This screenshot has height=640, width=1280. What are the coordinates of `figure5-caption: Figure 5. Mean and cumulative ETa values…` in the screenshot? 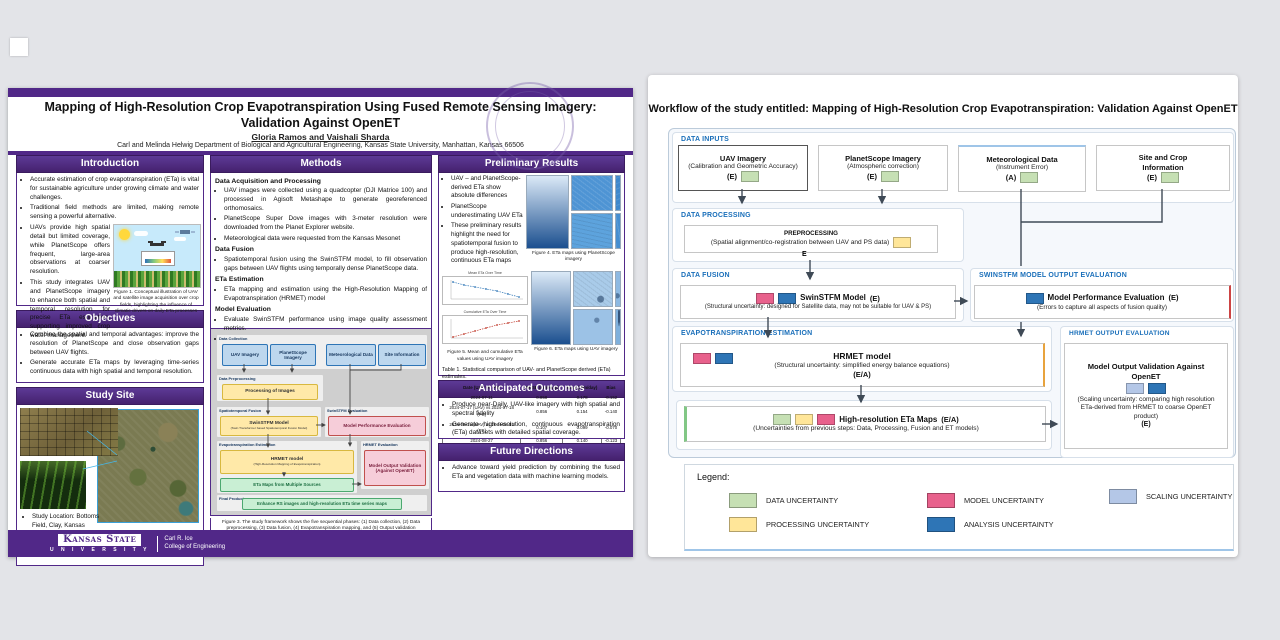 It's located at (485, 356).